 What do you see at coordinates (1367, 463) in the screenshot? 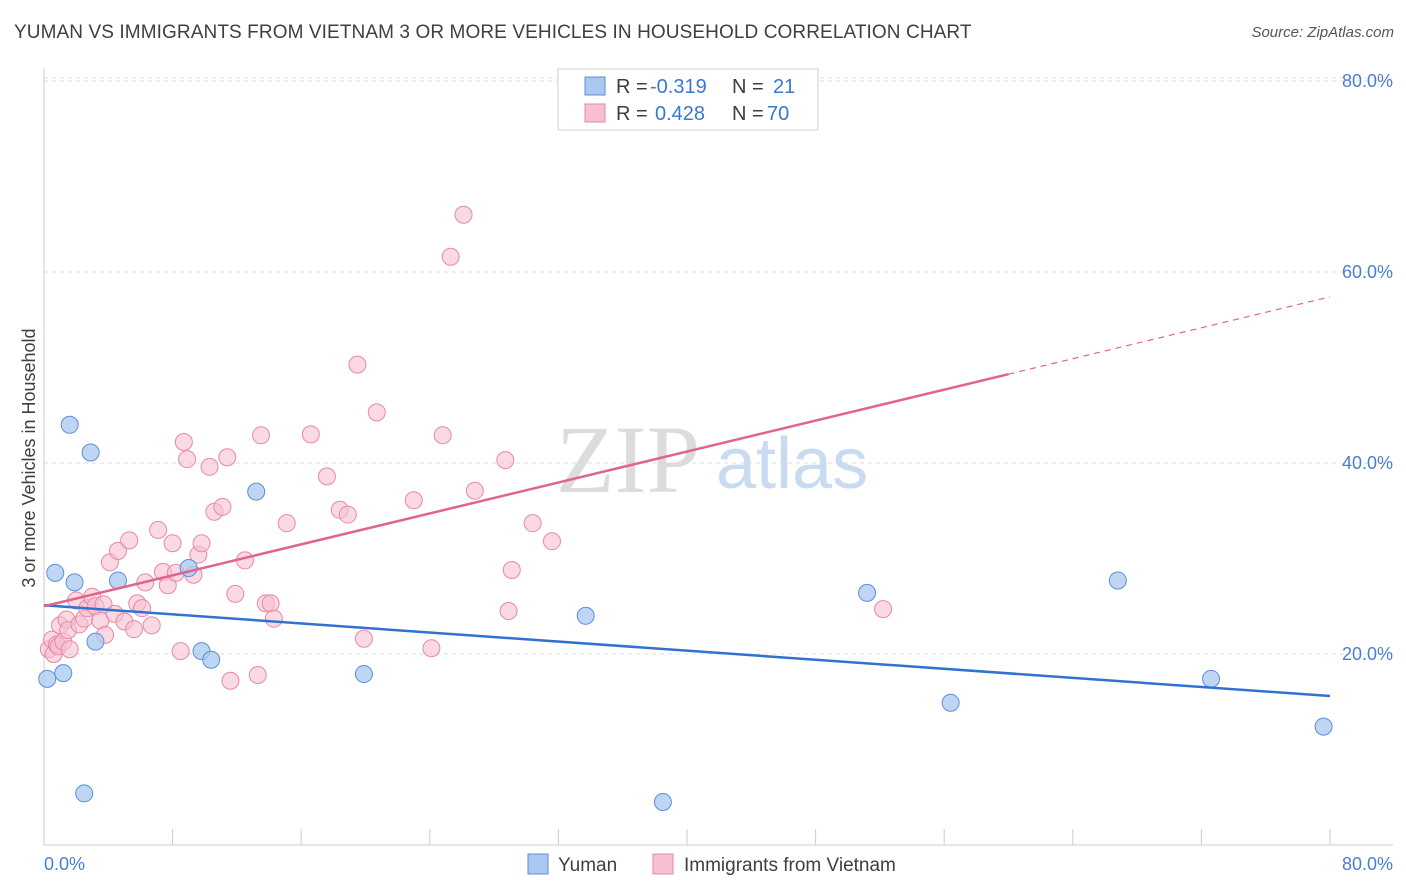
I see `y-tick-label: 40.0%` at bounding box center [1367, 463].